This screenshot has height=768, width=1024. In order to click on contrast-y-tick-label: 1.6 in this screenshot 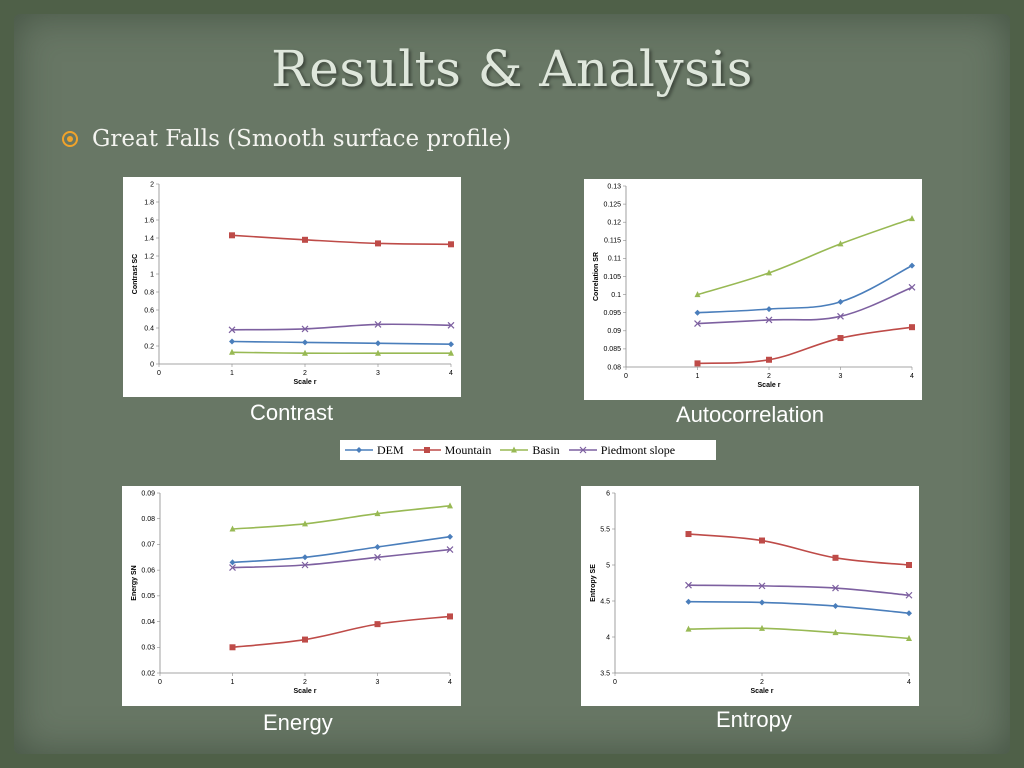, I will do `click(149, 220)`.